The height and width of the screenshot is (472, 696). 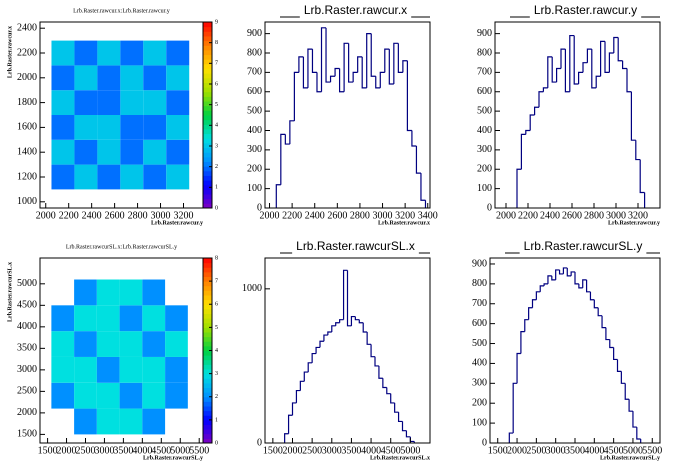 I want to click on y-tick-label: 5000, so click(x=27, y=283).